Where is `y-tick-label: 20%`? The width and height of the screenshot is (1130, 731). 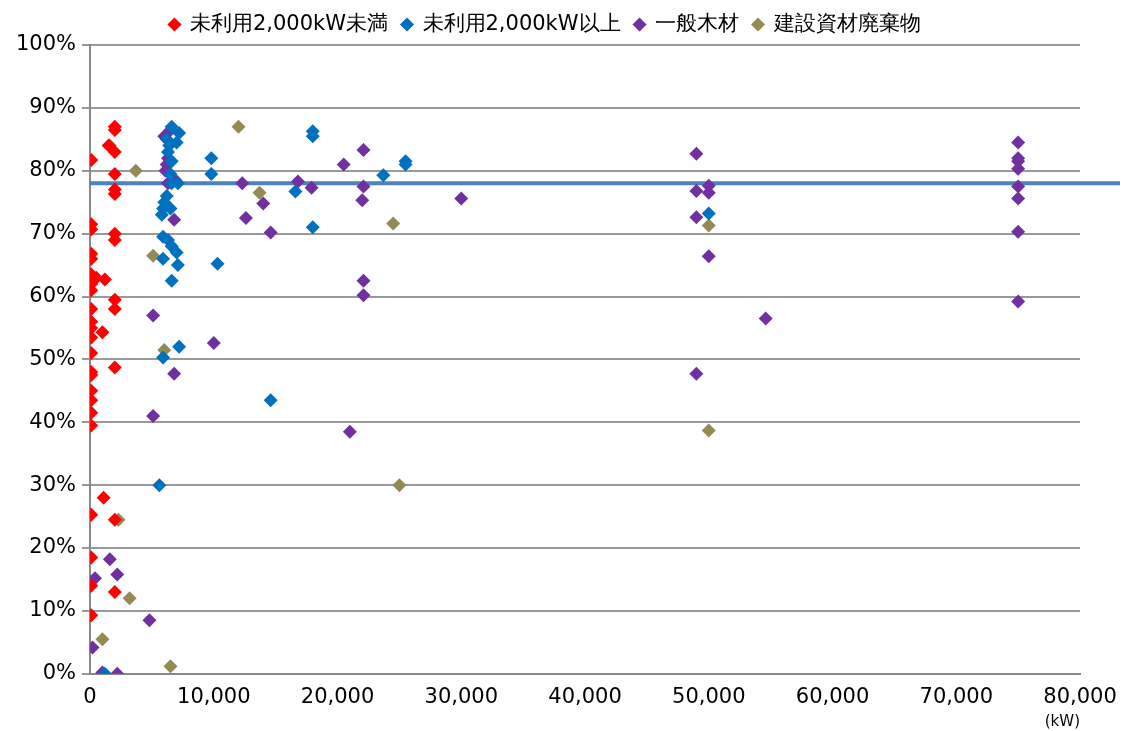
y-tick-label: 20% is located at coordinates (53, 546).